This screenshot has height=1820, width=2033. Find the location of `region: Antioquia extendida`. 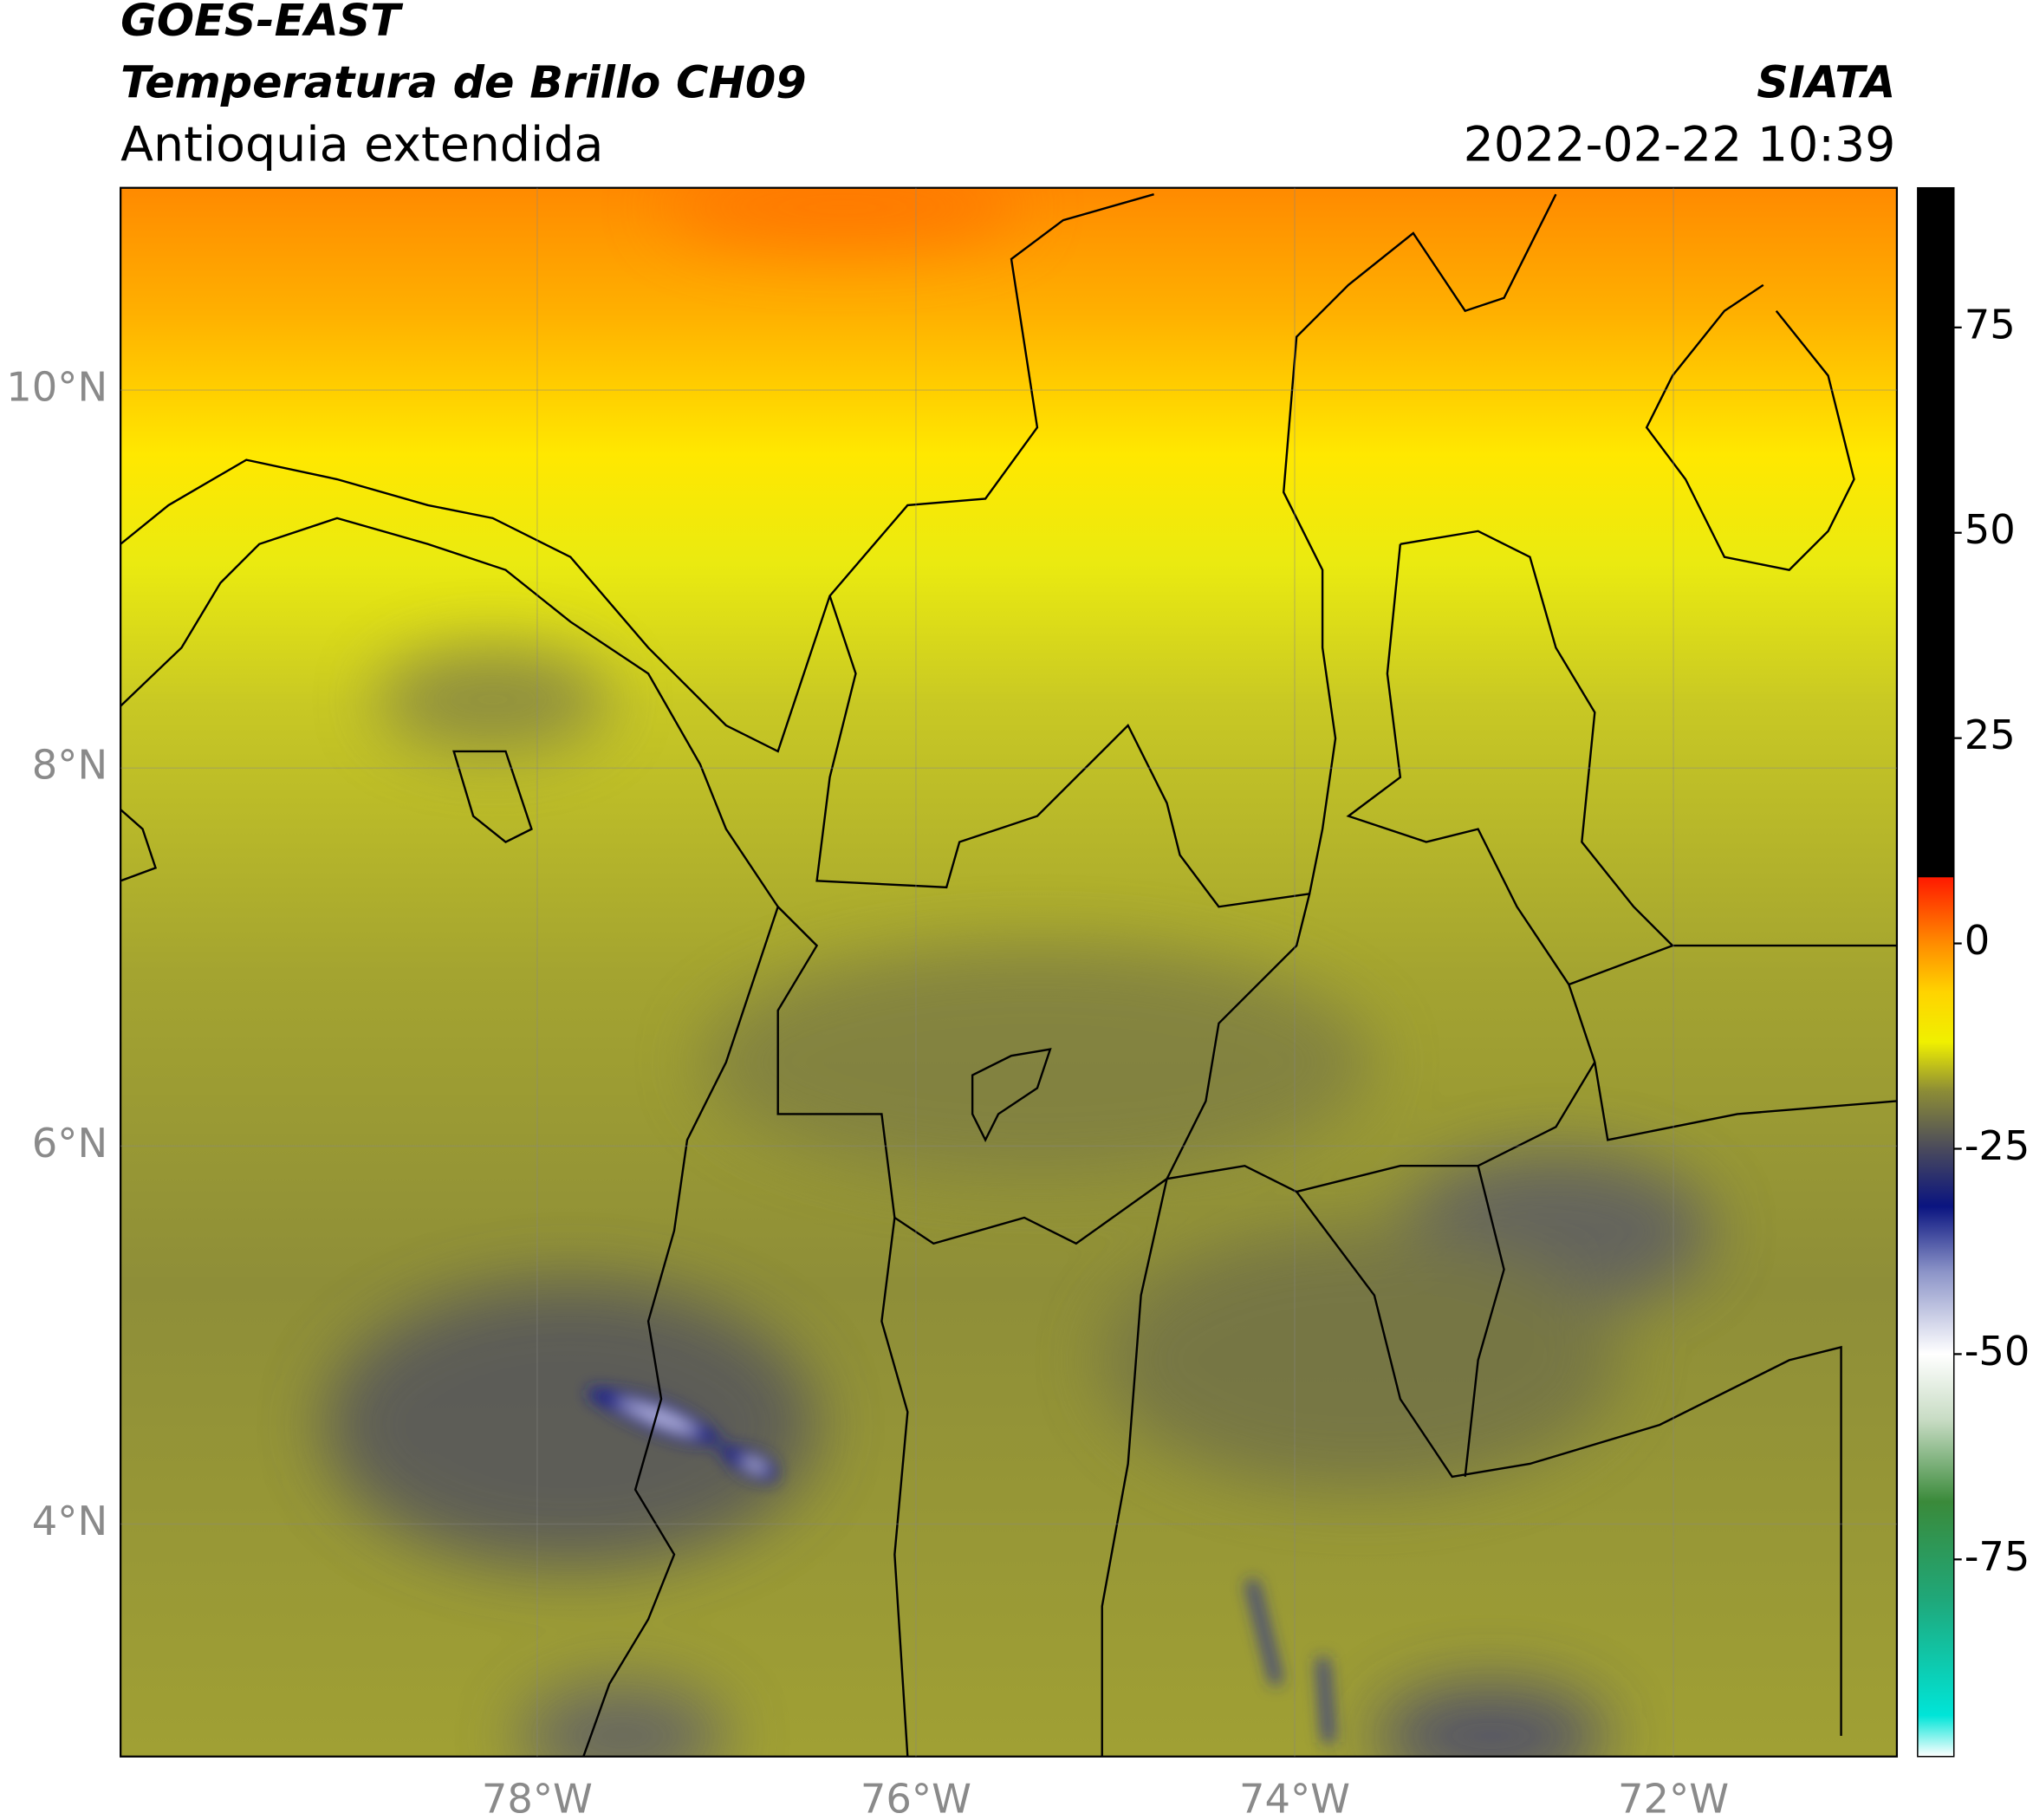

region: Antioquia extendida is located at coordinates (361, 145).